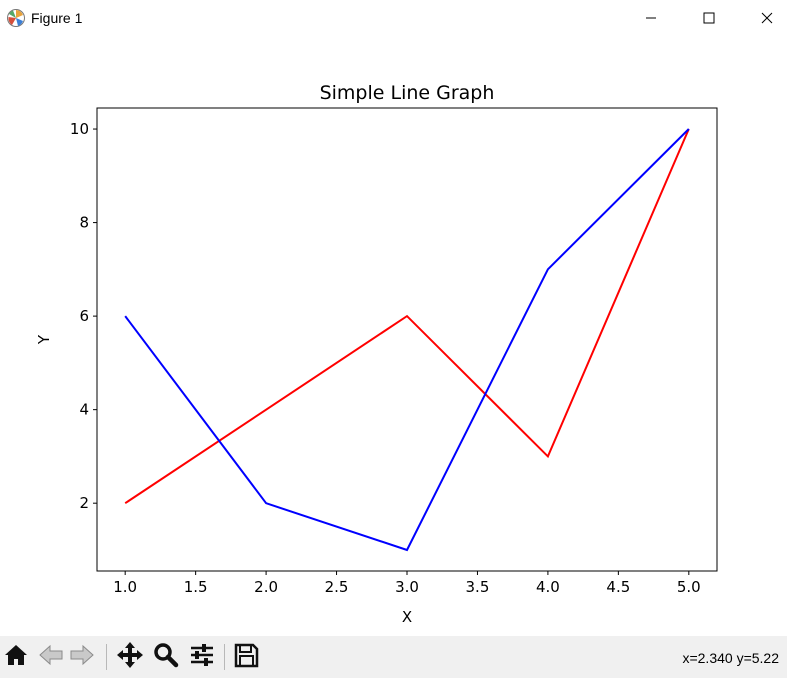  I want to click on back-arrow-icon, so click(51, 657).